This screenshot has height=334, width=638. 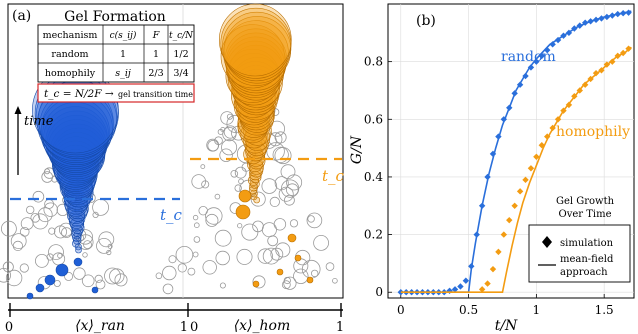 I want to click on label-random: random, so click(x=528, y=57).